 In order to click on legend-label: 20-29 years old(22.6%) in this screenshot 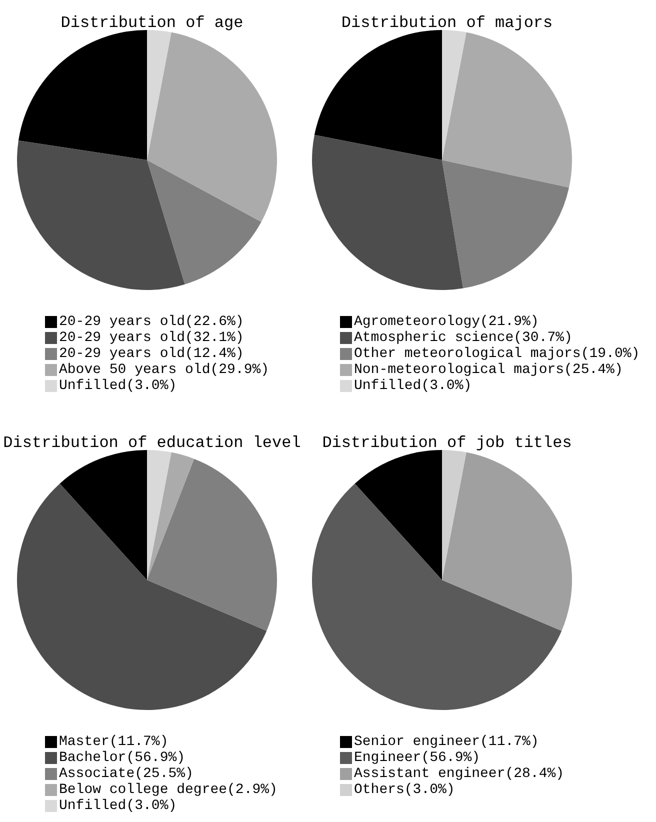, I will do `click(151, 322)`.